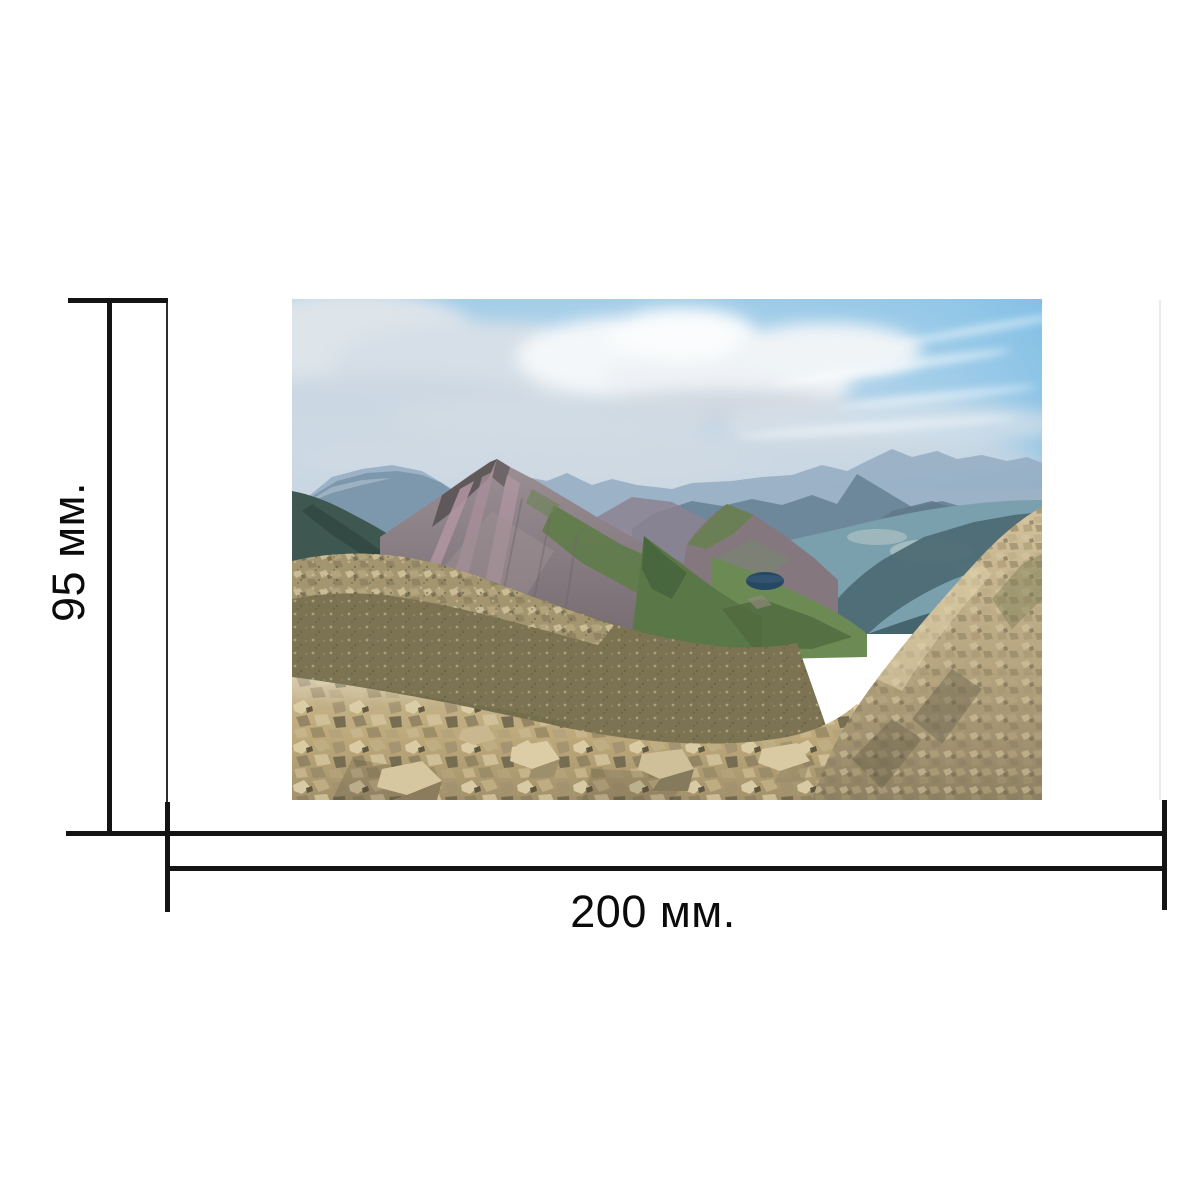 The image size is (1200, 1200). Describe the element at coordinates (68, 552) in the screenshot. I see `height-dimension-label: 95 мм.` at that location.